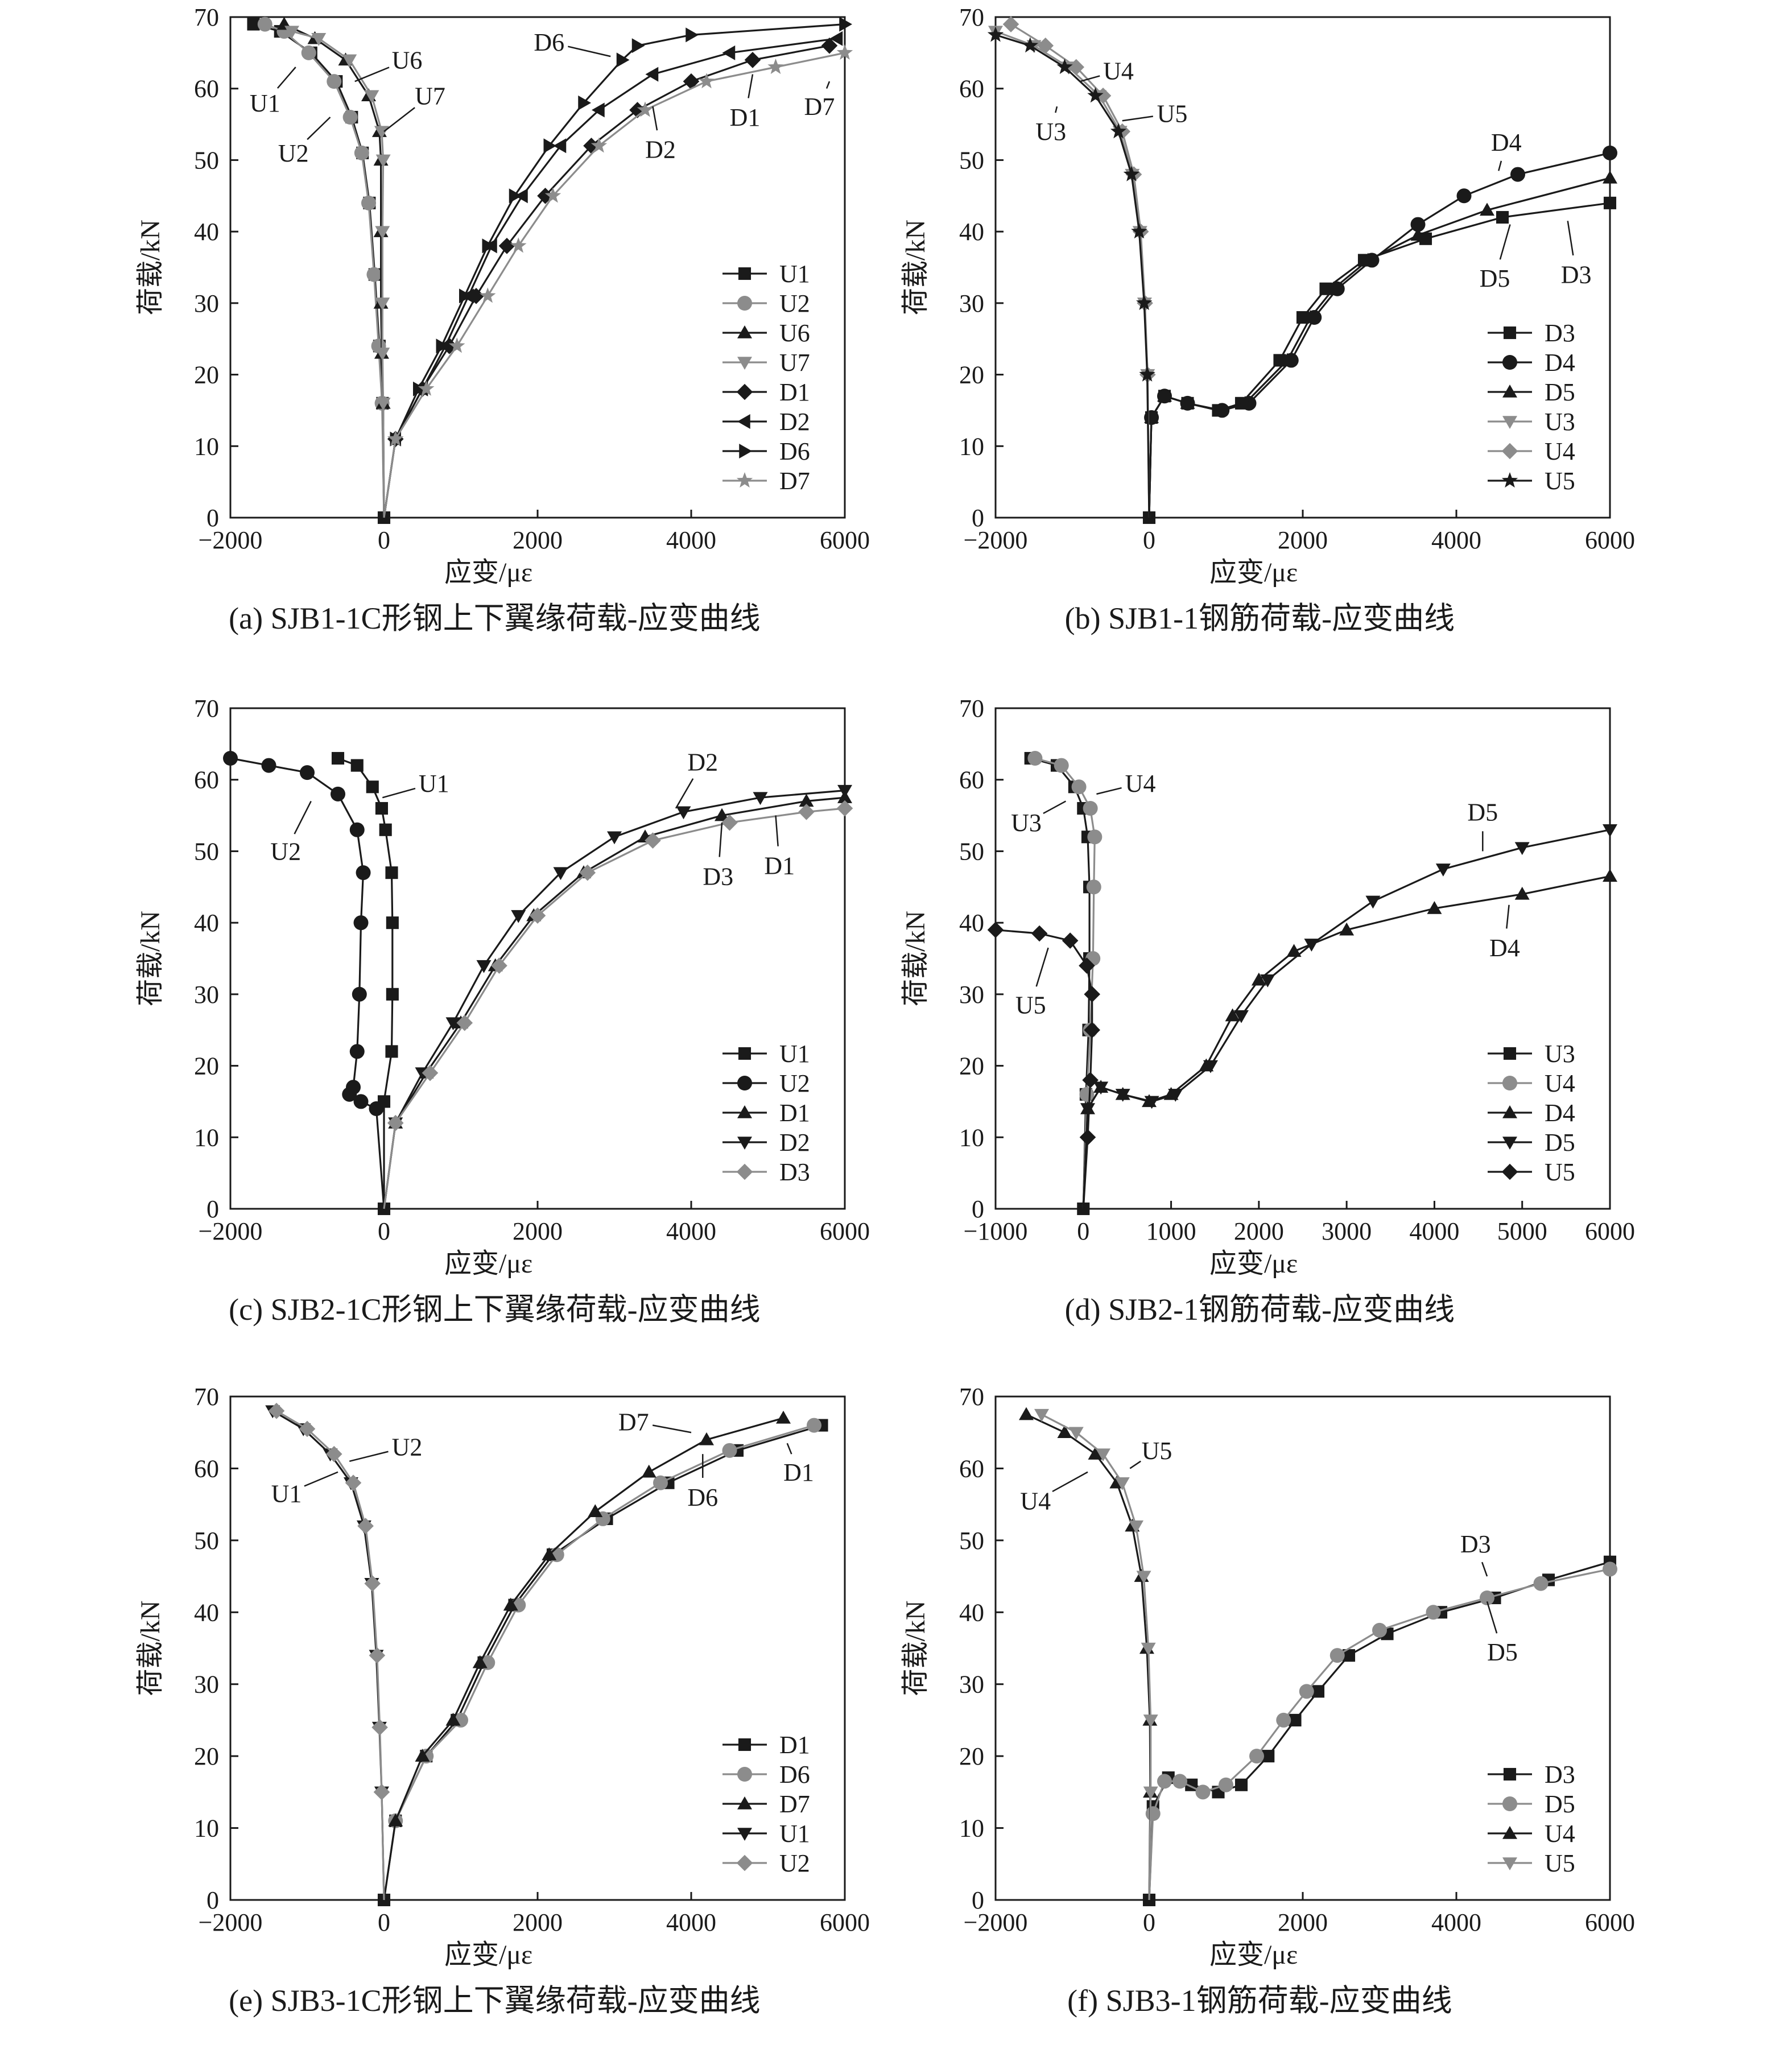 This screenshot has width=1792, height=2045. What do you see at coordinates (231, 540) in the screenshot?
I see `x-tick-label: −2000` at bounding box center [231, 540].